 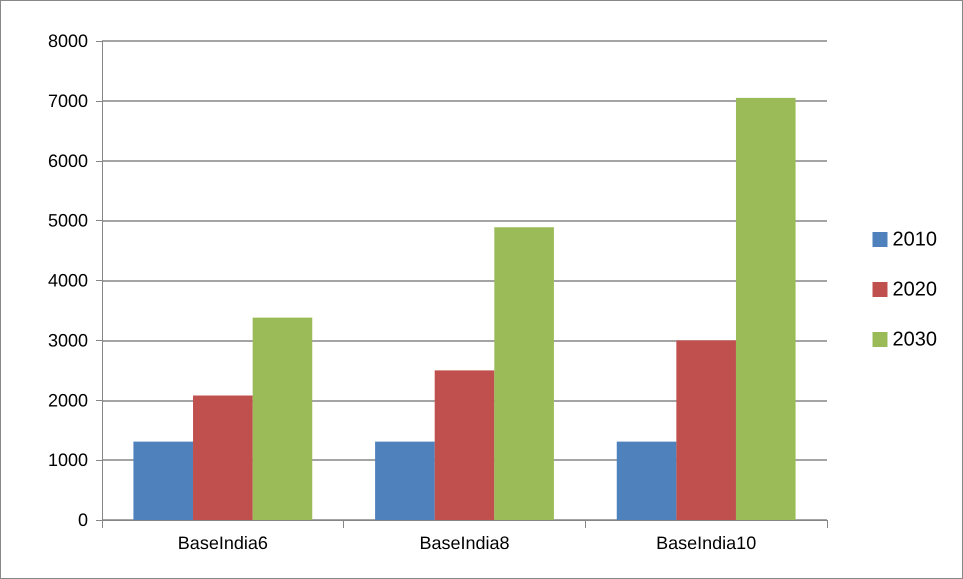 I want to click on y-tick-label: 0, so click(x=83, y=520).